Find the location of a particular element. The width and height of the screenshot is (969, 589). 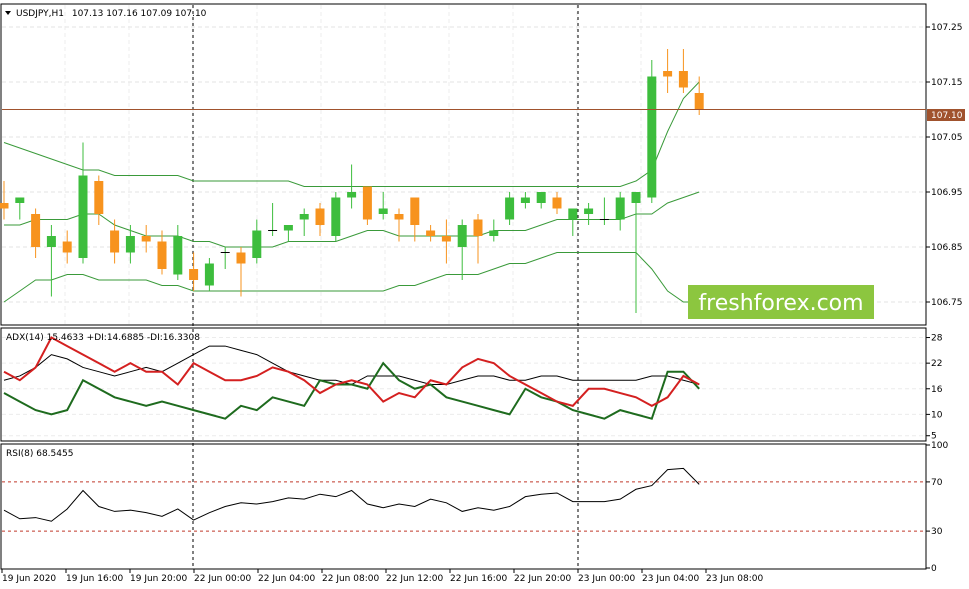

x-tick-11: 23 Jun 08:00 is located at coordinates (734, 579).